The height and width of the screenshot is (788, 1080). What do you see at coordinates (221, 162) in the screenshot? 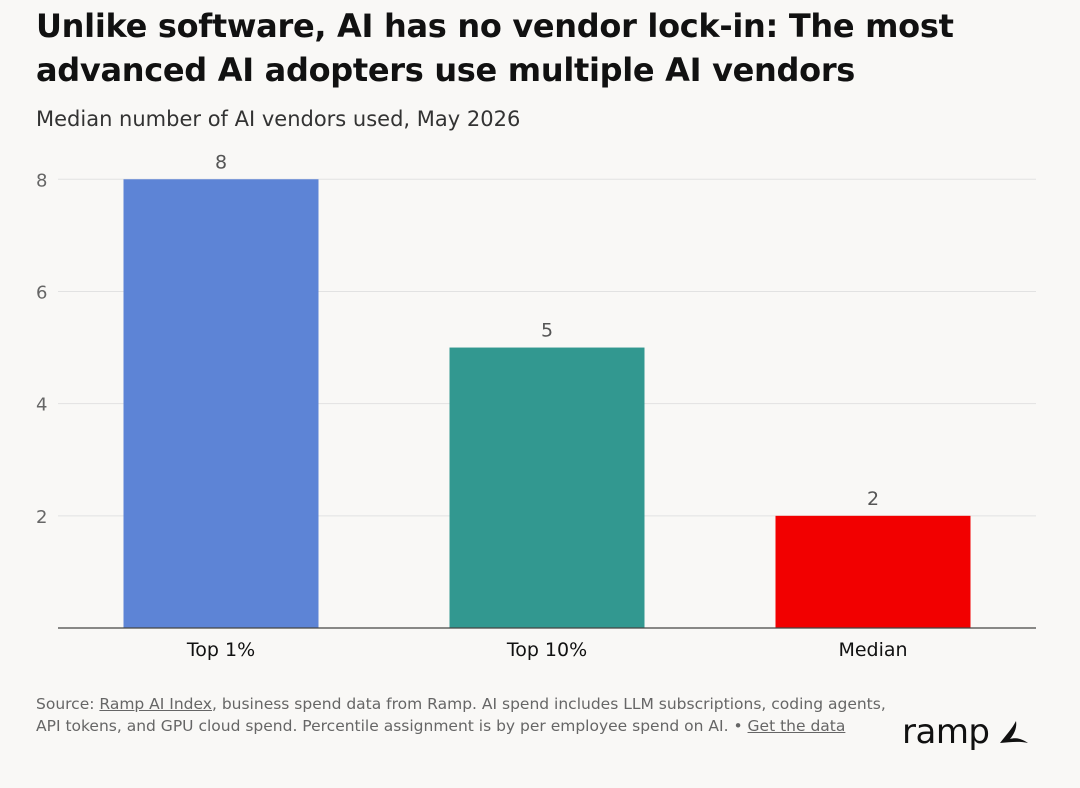
I see `data-label-0: 8` at bounding box center [221, 162].